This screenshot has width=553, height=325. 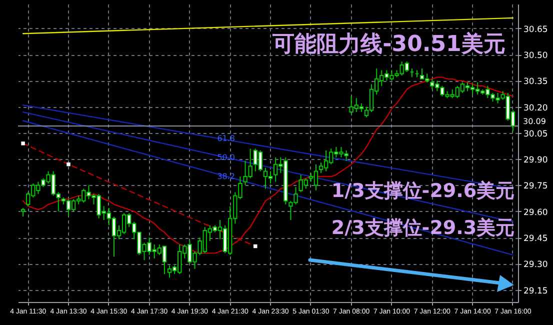 I want to click on y-tick-label: 29.90, so click(x=536, y=161).